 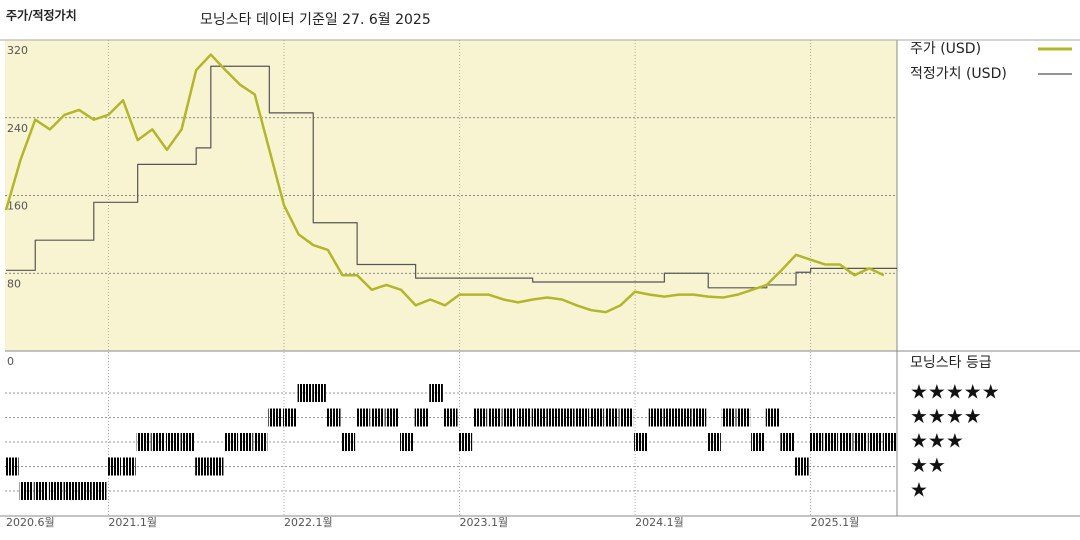 What do you see at coordinates (937, 441) in the screenshot?
I see `rating-level-label: ★★★` at bounding box center [937, 441].